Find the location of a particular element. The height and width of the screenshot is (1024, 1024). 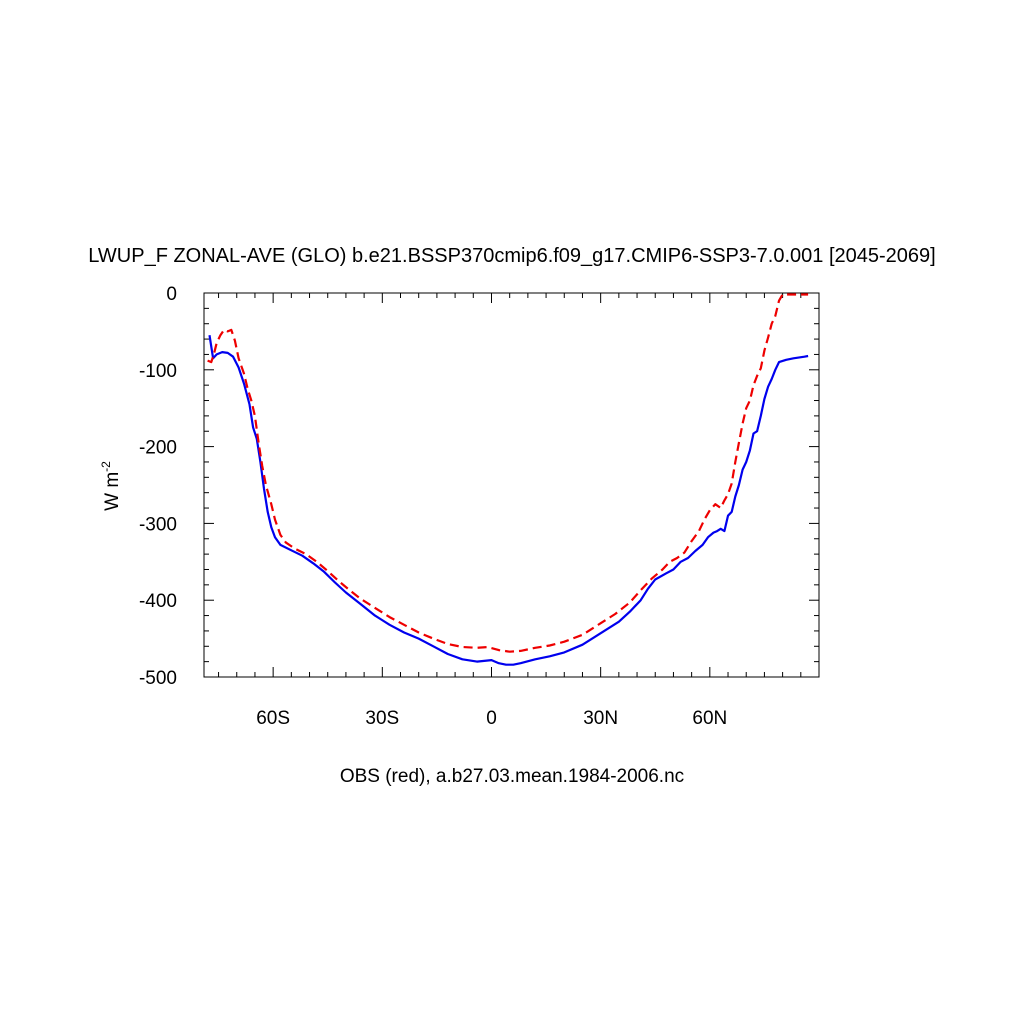

x-tick-label: 30S is located at coordinates (382, 718).